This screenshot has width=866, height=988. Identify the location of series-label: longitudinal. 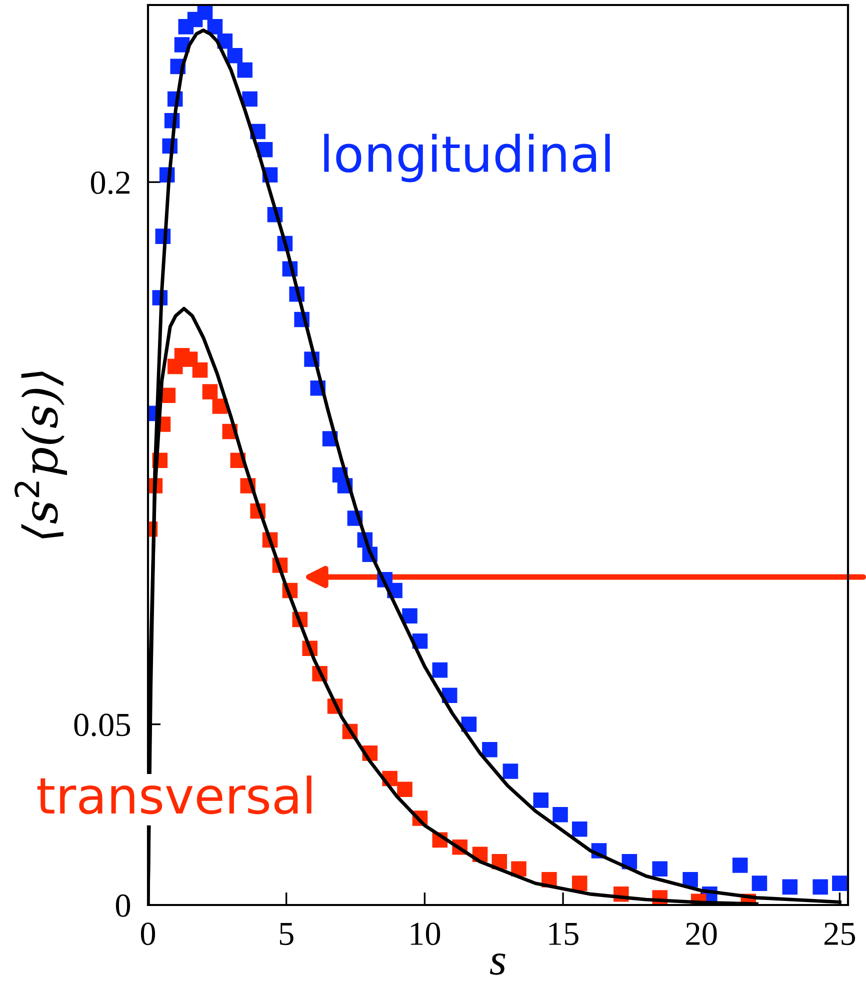
(467, 158).